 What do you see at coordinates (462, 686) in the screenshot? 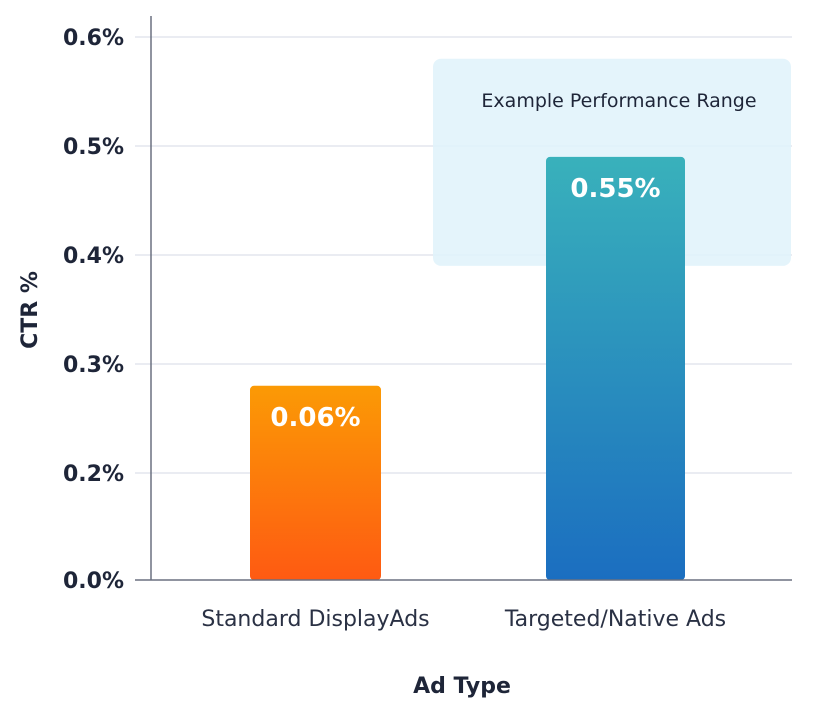
I see `x-axis-title: Ad Type` at bounding box center [462, 686].